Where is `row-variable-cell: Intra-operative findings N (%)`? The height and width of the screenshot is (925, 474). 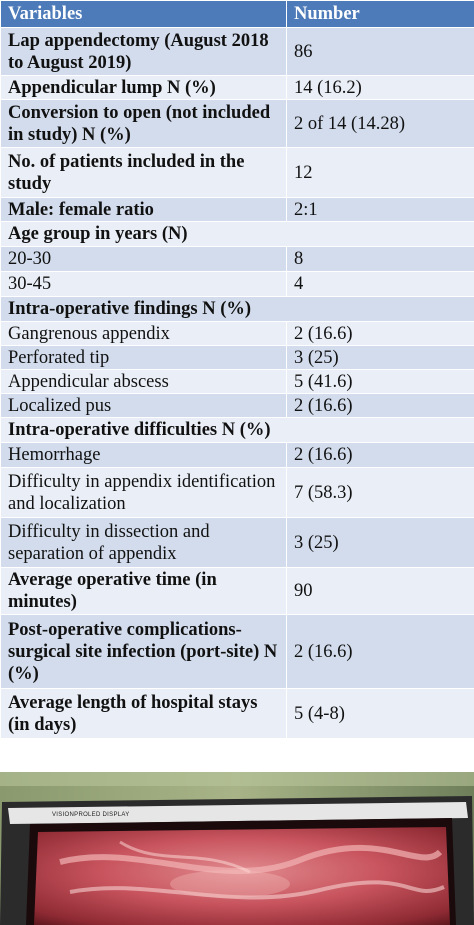
row-variable-cell: Intra-operative findings N (%) is located at coordinates (237, 309).